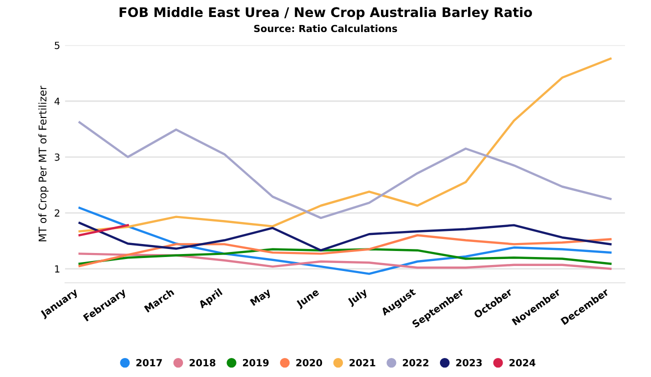 The width and height of the screenshot is (651, 377). I want to click on y-tick-label: 3, so click(57, 157).